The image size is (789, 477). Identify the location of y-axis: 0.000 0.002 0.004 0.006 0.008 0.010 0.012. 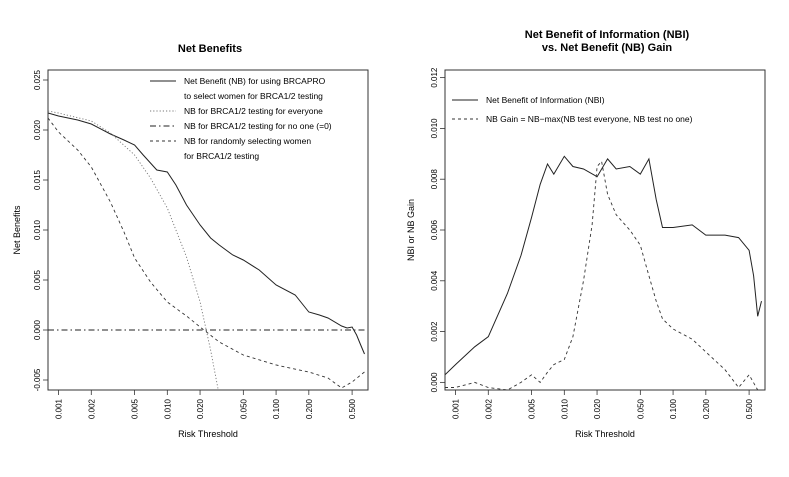
(437, 229).